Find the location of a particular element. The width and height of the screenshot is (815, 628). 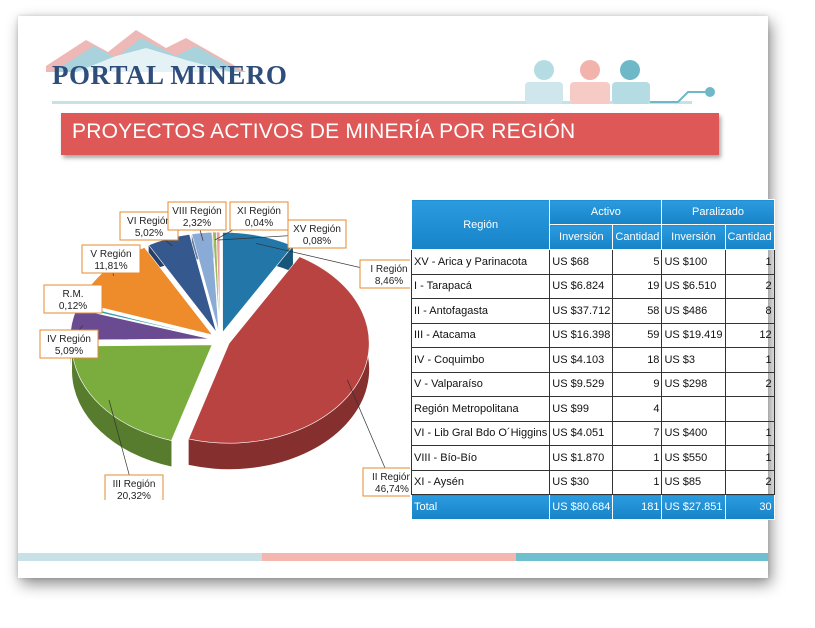

cell-total-paused-investment: US $27.851 is located at coordinates (693, 507).